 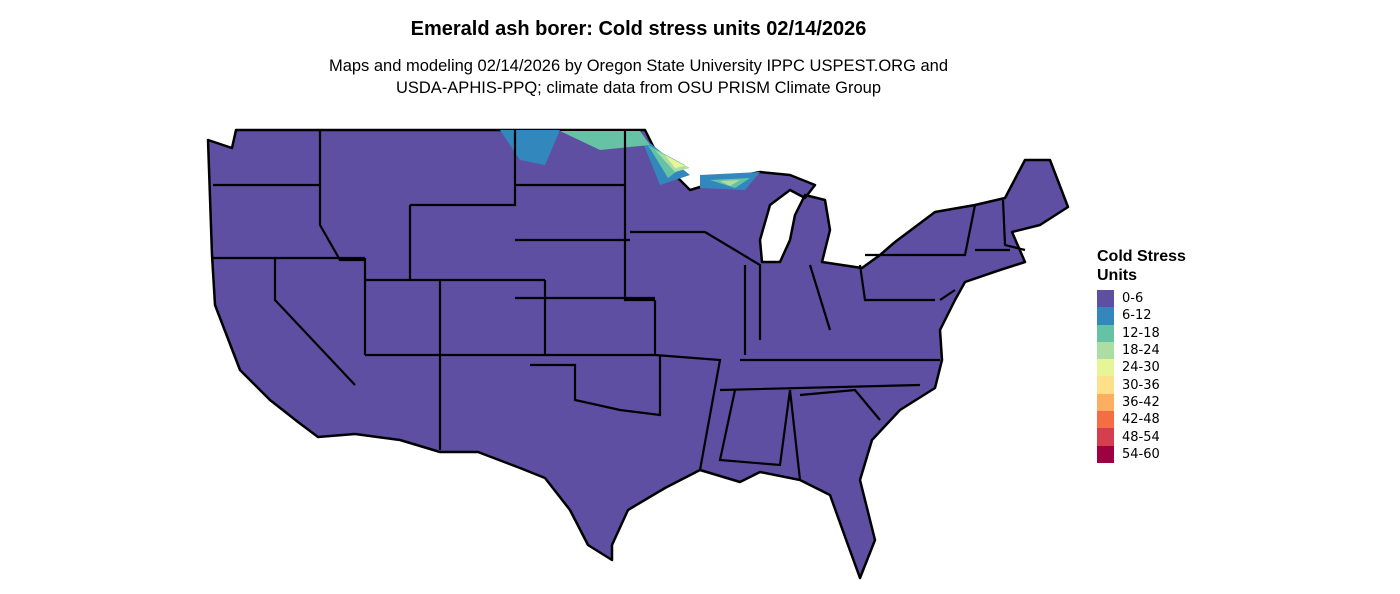 What do you see at coordinates (1137, 316) in the screenshot?
I see `legend-label: 6-12` at bounding box center [1137, 316].